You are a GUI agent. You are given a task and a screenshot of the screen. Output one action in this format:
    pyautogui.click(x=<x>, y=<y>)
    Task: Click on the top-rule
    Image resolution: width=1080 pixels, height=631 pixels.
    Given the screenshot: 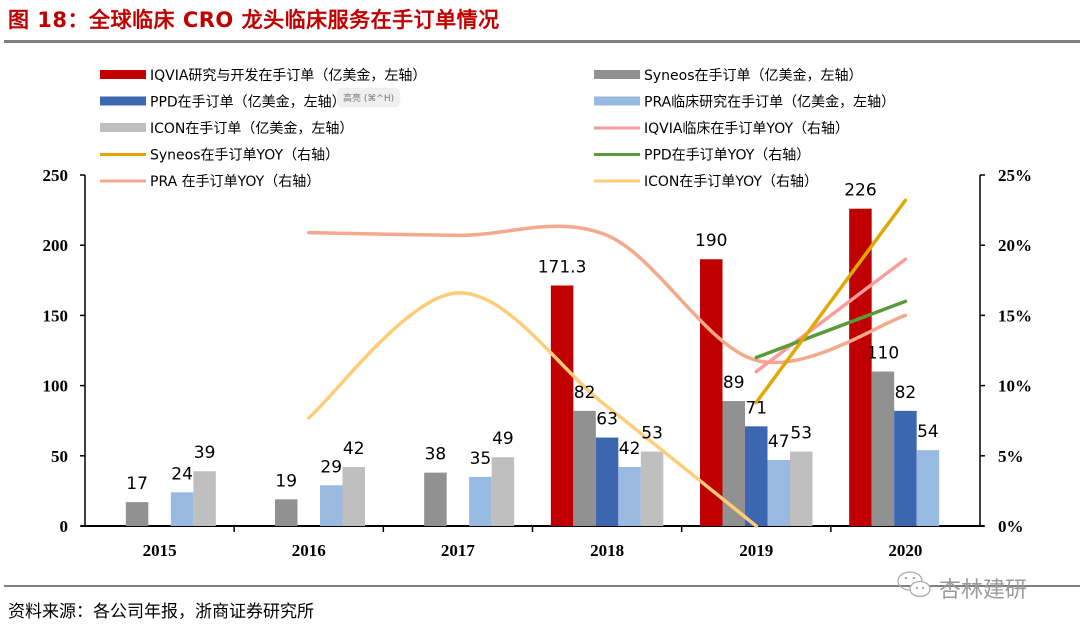 What is the action you would take?
    pyautogui.click(x=542, y=41)
    